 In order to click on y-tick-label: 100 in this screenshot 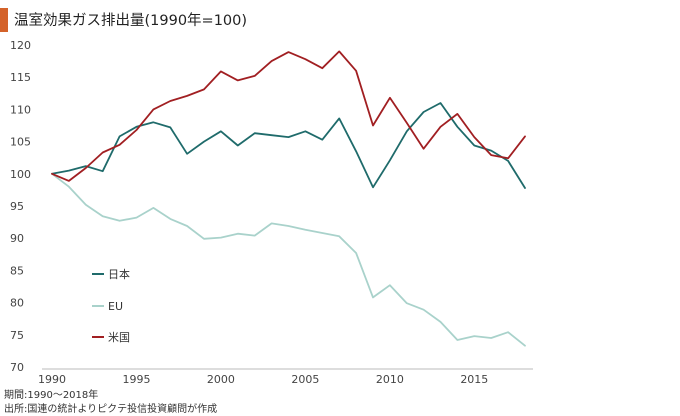, I will do `click(20, 174)`.